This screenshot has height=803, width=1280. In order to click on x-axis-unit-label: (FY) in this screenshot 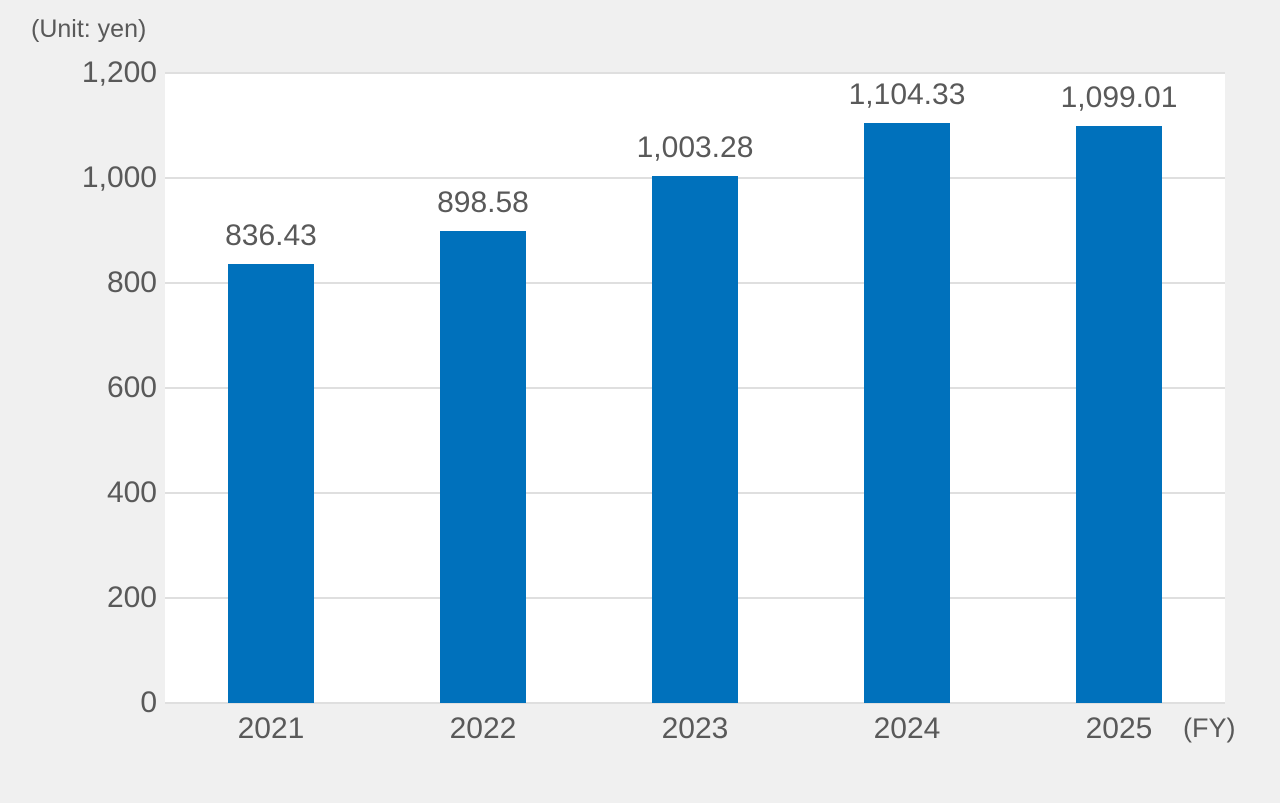, I will do `click(1209, 728)`.